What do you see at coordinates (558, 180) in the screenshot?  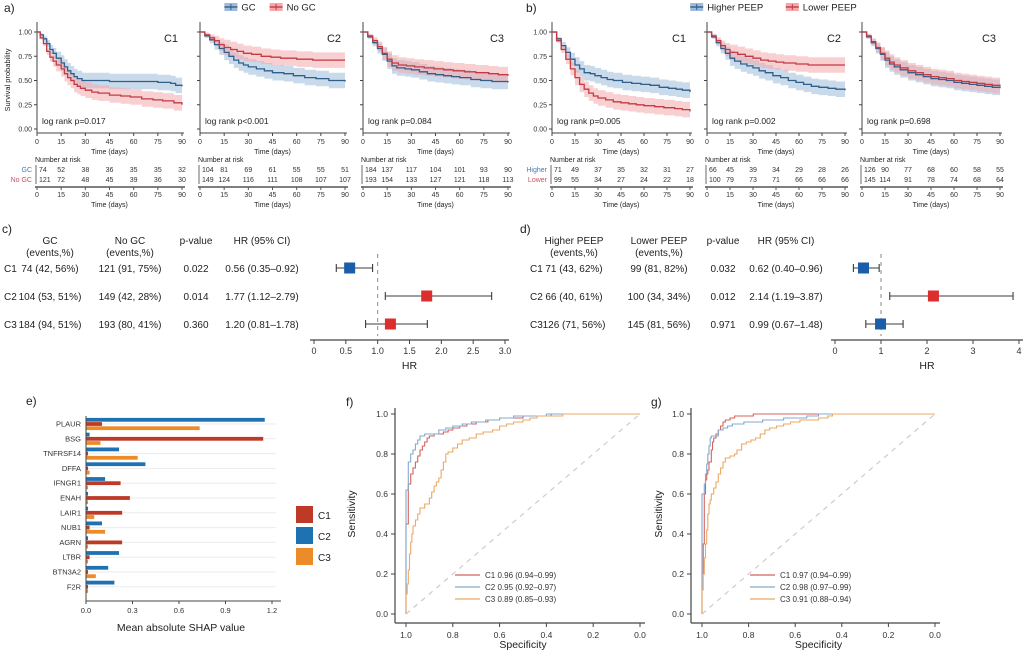 I see `svg-text: 99` at bounding box center [558, 180].